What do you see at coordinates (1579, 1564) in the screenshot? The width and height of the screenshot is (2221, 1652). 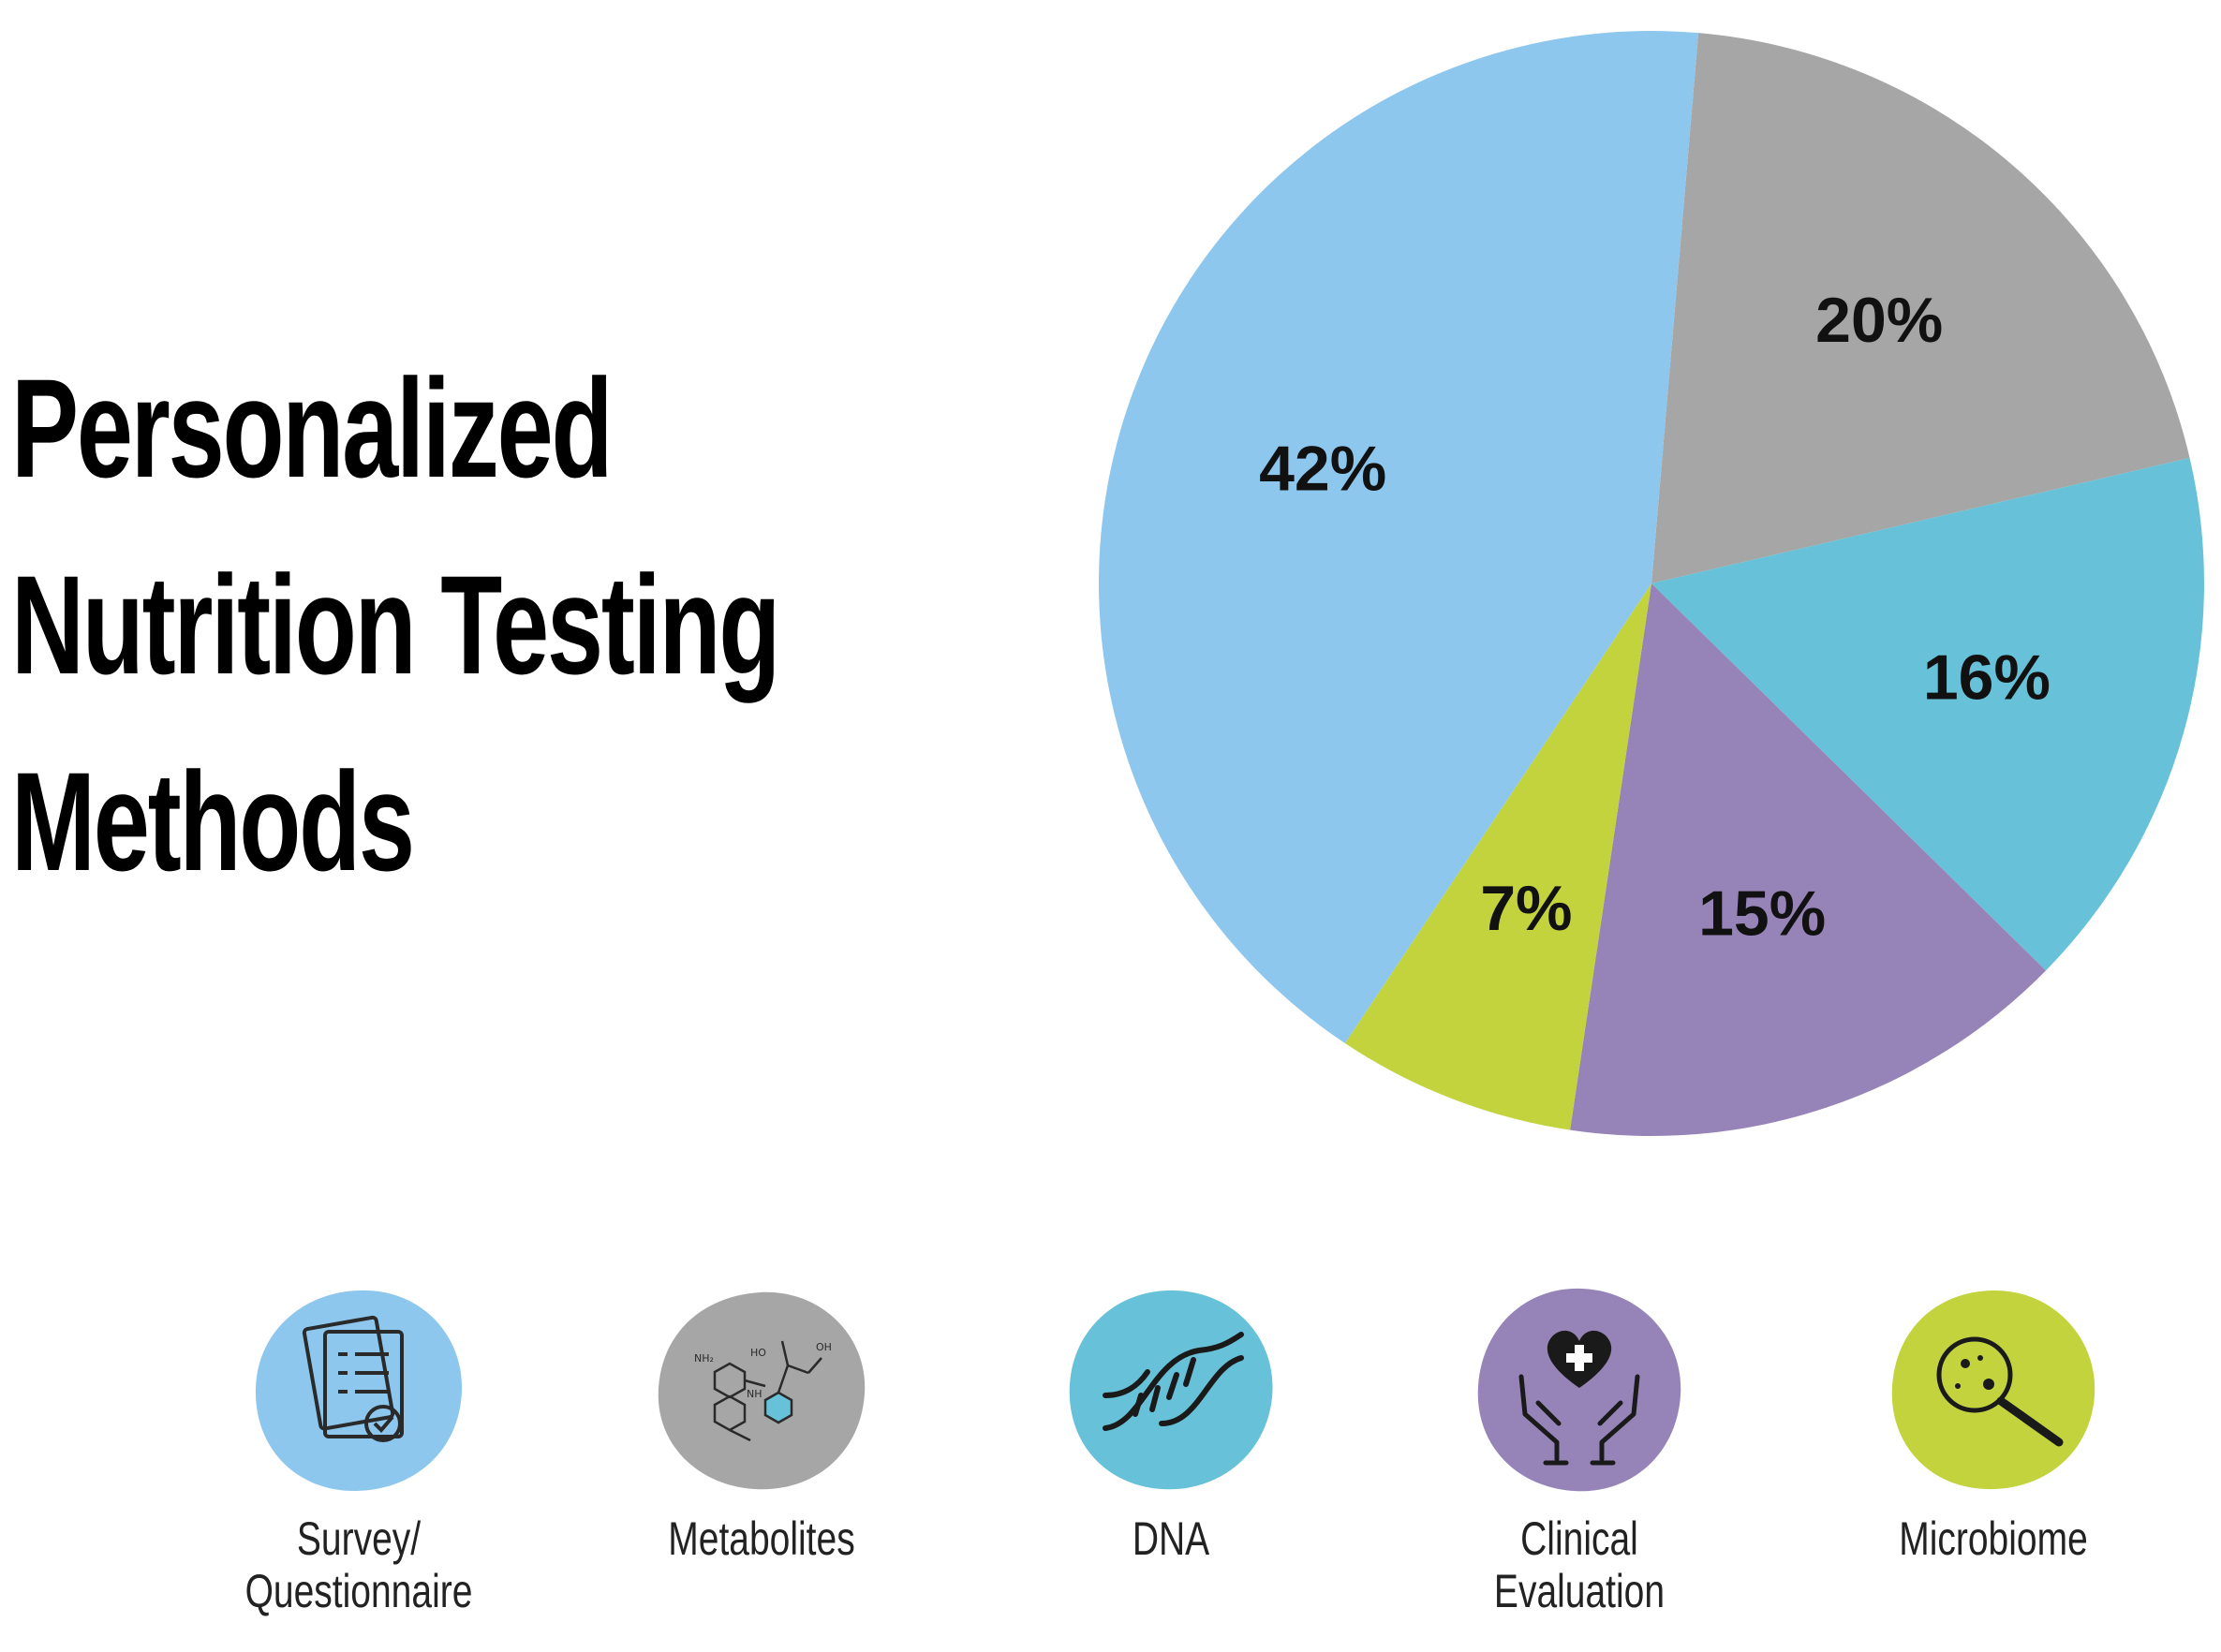 I see `legend-label-clinical: Clinical Evaluation` at bounding box center [1579, 1564].